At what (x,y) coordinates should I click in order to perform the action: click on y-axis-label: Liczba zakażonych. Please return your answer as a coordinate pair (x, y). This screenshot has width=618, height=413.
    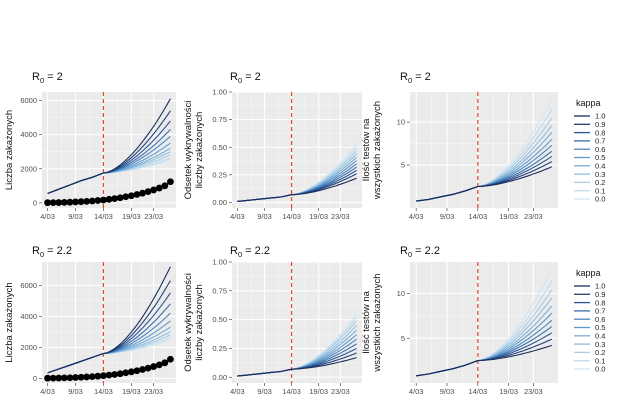
    Looking at the image, I should click on (9, 322).